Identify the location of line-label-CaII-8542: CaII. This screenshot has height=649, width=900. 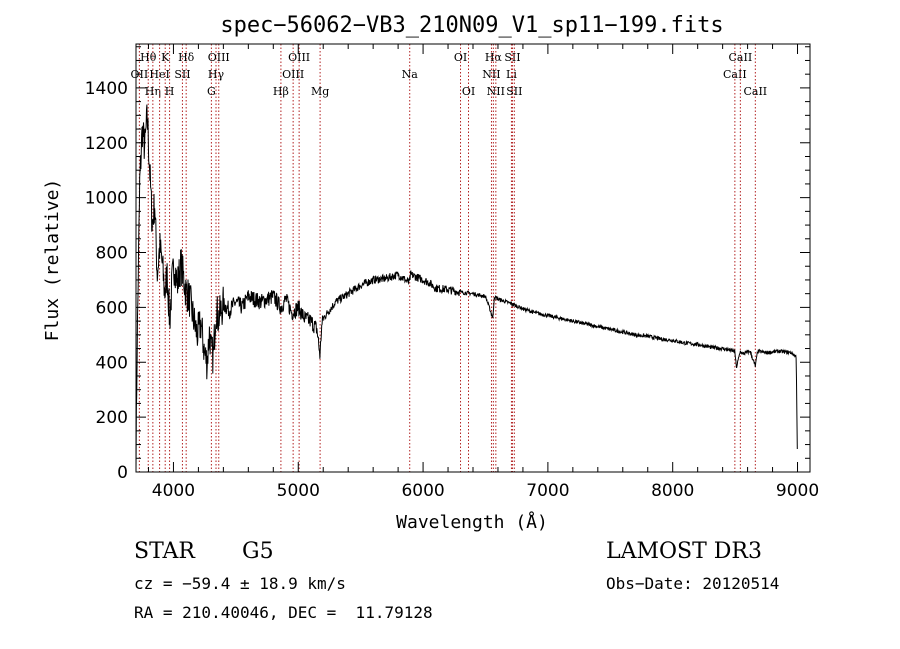
(741, 57).